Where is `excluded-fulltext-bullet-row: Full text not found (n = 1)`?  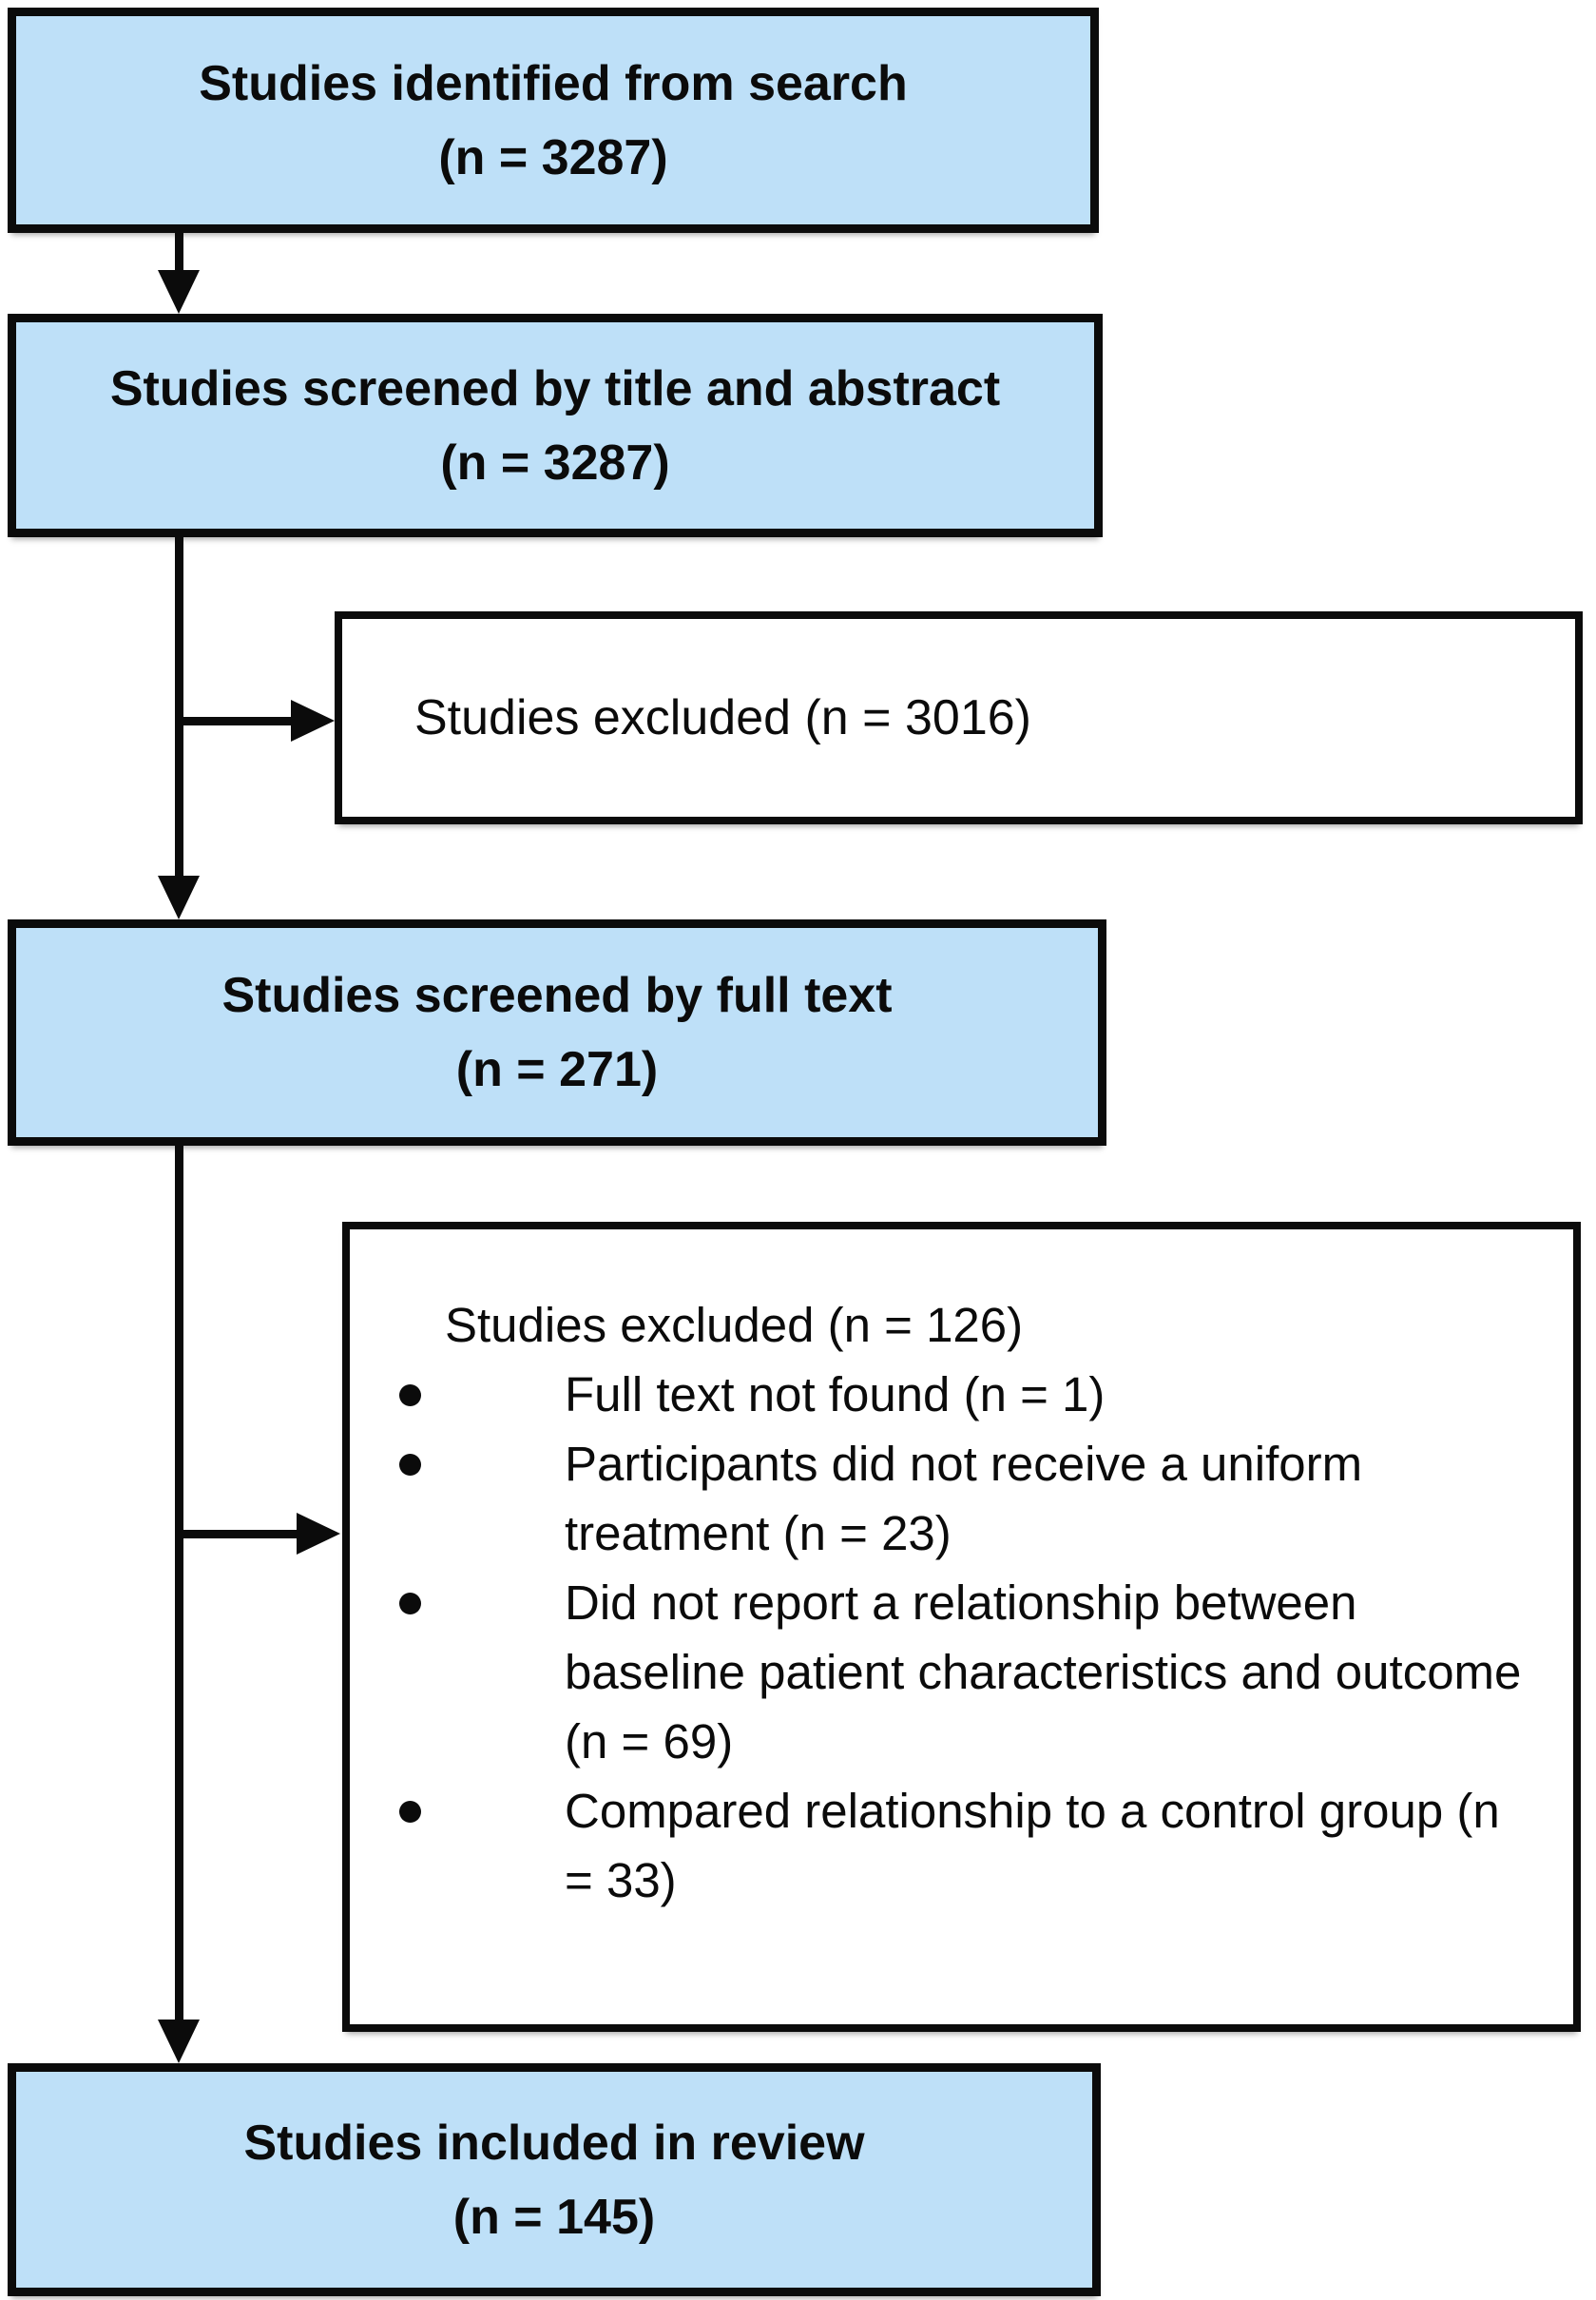 excluded-fulltext-bullet-row: Full text not found (n = 1) is located at coordinates (968, 1394).